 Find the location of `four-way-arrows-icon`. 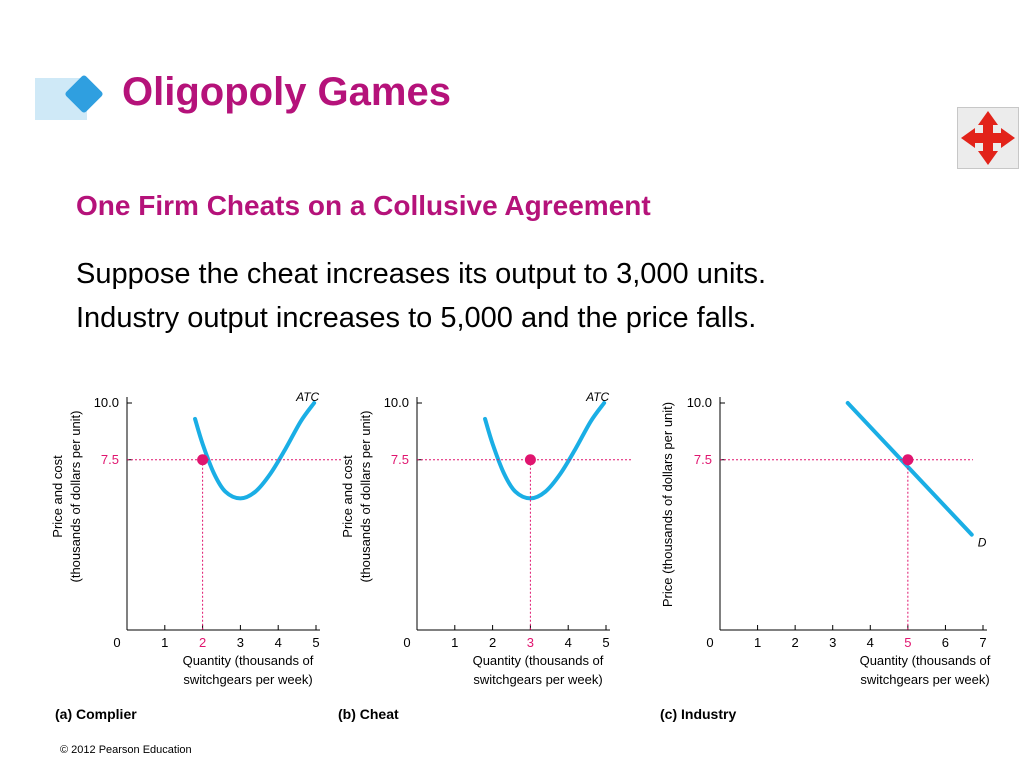

four-way-arrows-icon is located at coordinates (988, 138).